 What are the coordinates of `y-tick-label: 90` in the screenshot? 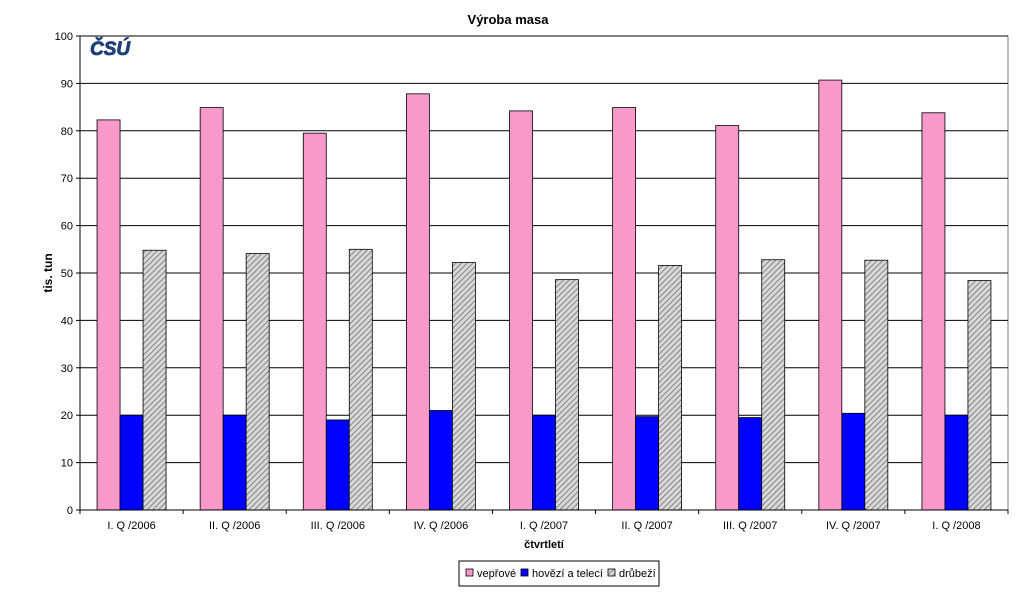 It's located at (67, 84).